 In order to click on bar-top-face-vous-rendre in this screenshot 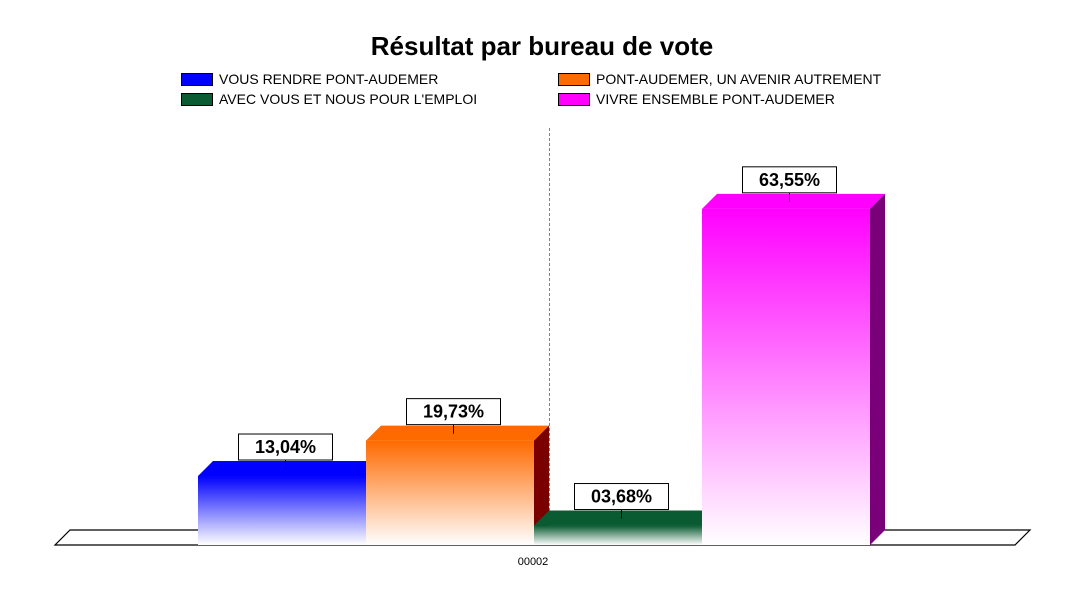, I will do `click(289, 469)`.